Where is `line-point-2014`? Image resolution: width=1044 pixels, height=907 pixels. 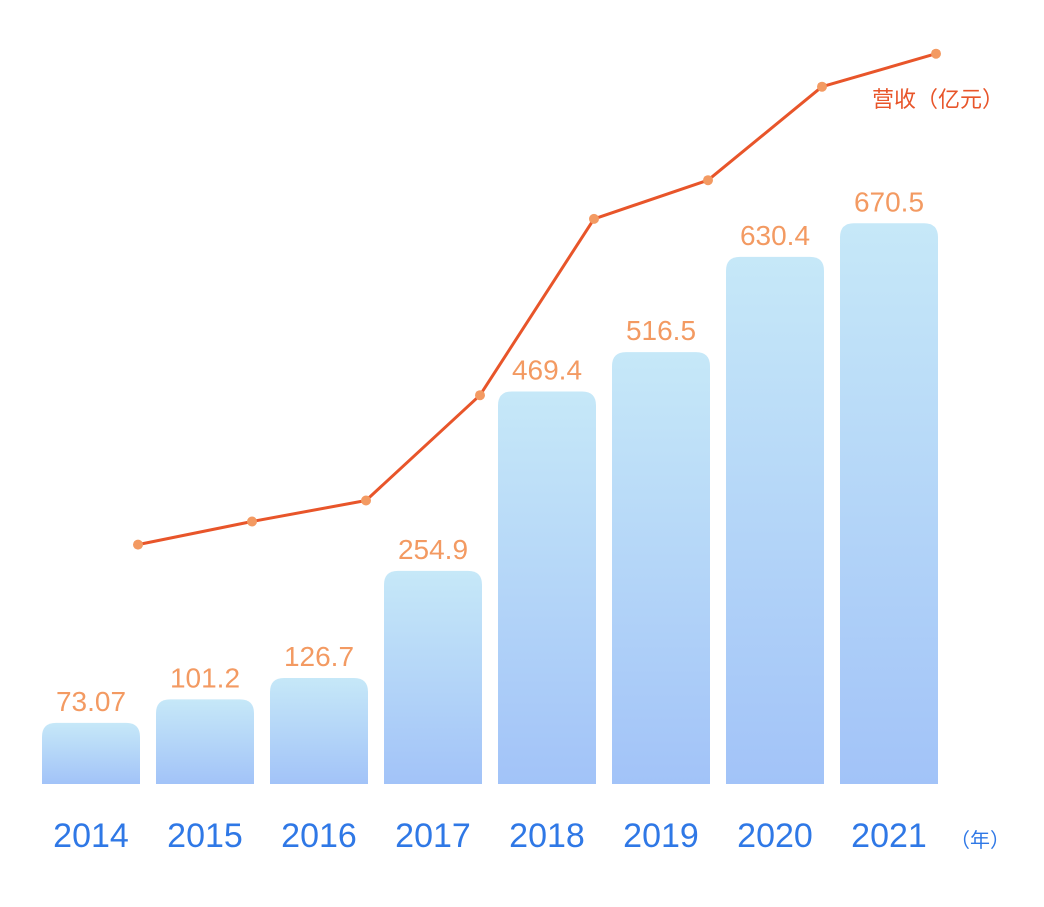
line-point-2014 is located at coordinates (138, 544).